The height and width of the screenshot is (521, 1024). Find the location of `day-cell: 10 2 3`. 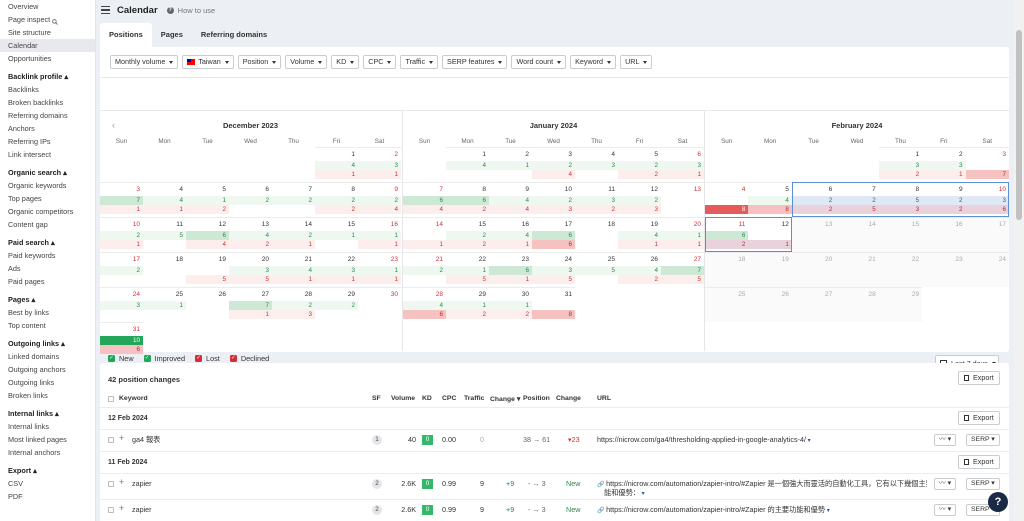

day-cell: 10 2 3 is located at coordinates (553, 199).